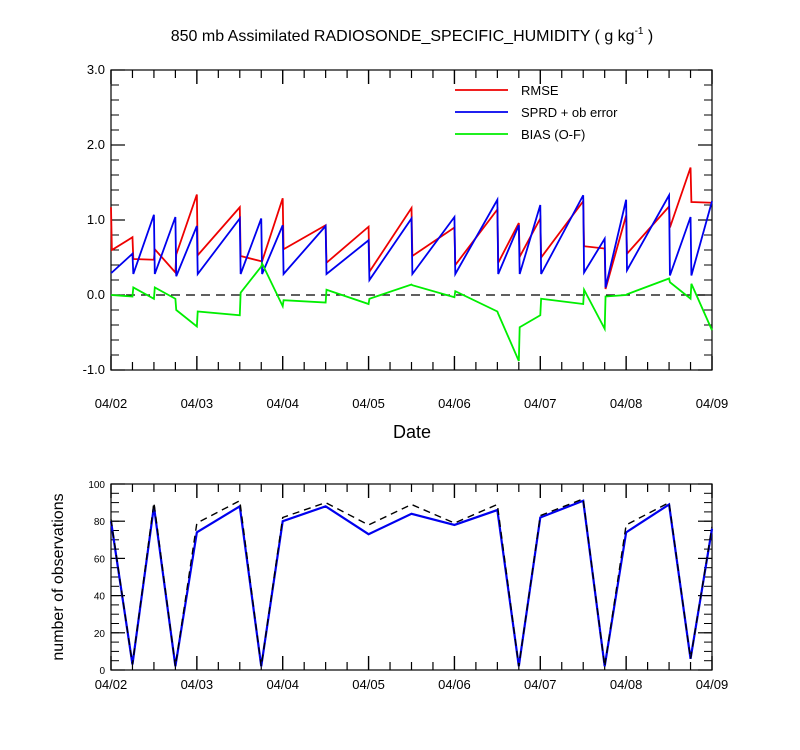 This screenshot has width=800, height=750. Describe the element at coordinates (100, 522) in the screenshot. I see `y-tick-label: 80` at that location.